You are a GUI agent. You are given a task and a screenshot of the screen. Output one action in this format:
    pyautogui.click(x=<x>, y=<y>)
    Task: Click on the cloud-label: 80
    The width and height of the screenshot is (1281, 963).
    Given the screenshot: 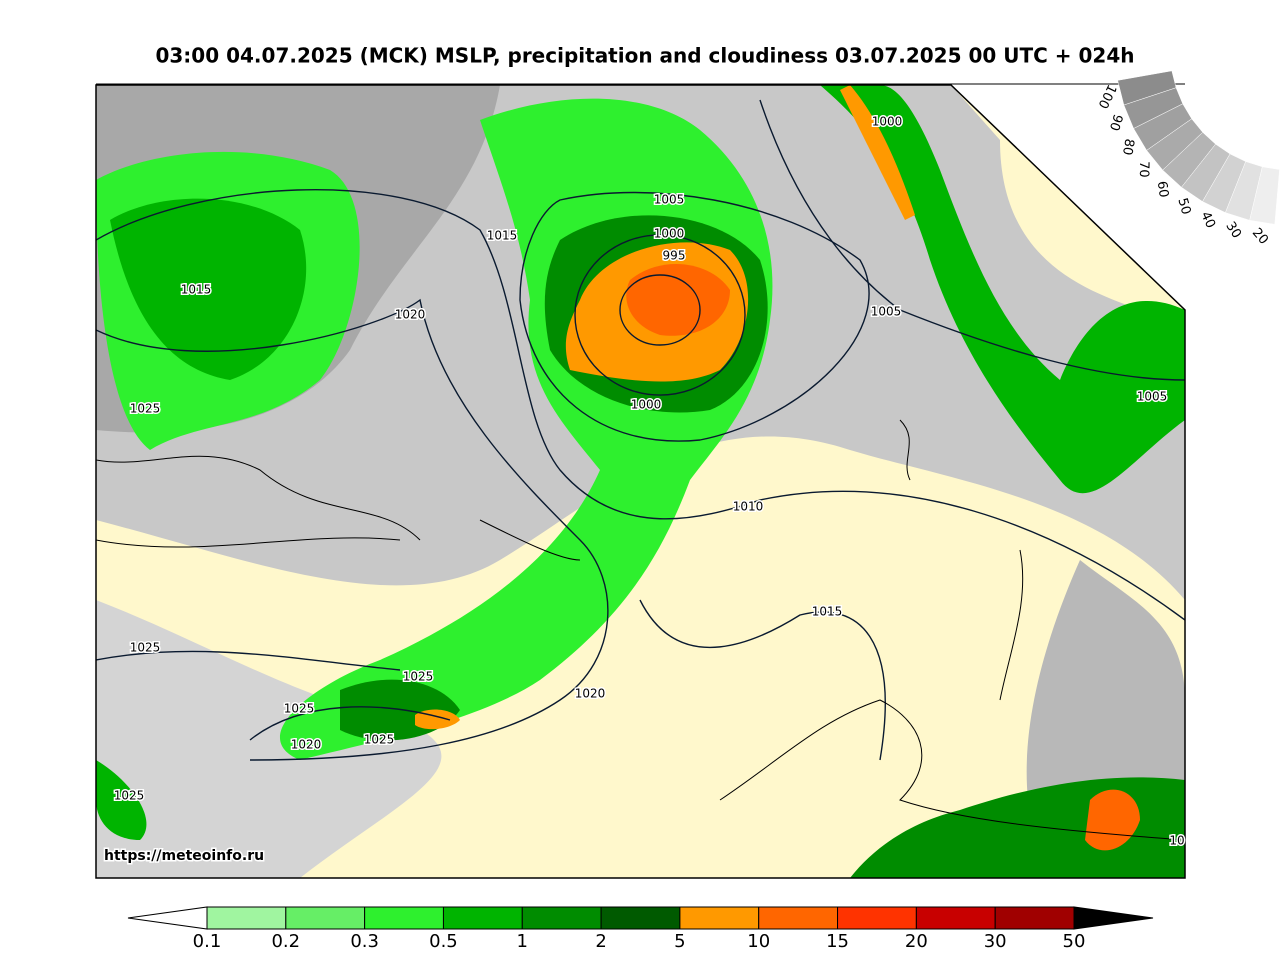 What is the action you would take?
    pyautogui.click(x=1127, y=147)
    